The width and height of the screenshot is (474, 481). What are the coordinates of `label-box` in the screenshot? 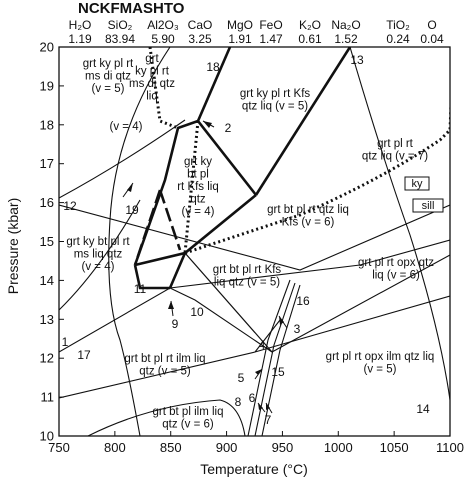 It's located at (428, 205).